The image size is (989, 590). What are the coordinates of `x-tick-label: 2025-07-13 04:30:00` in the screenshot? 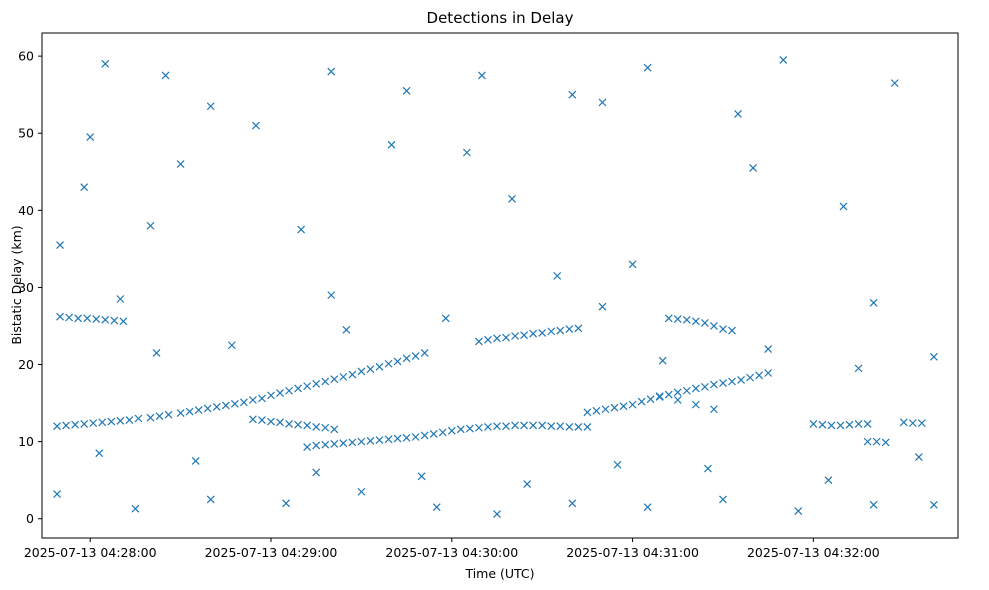 It's located at (451, 552).